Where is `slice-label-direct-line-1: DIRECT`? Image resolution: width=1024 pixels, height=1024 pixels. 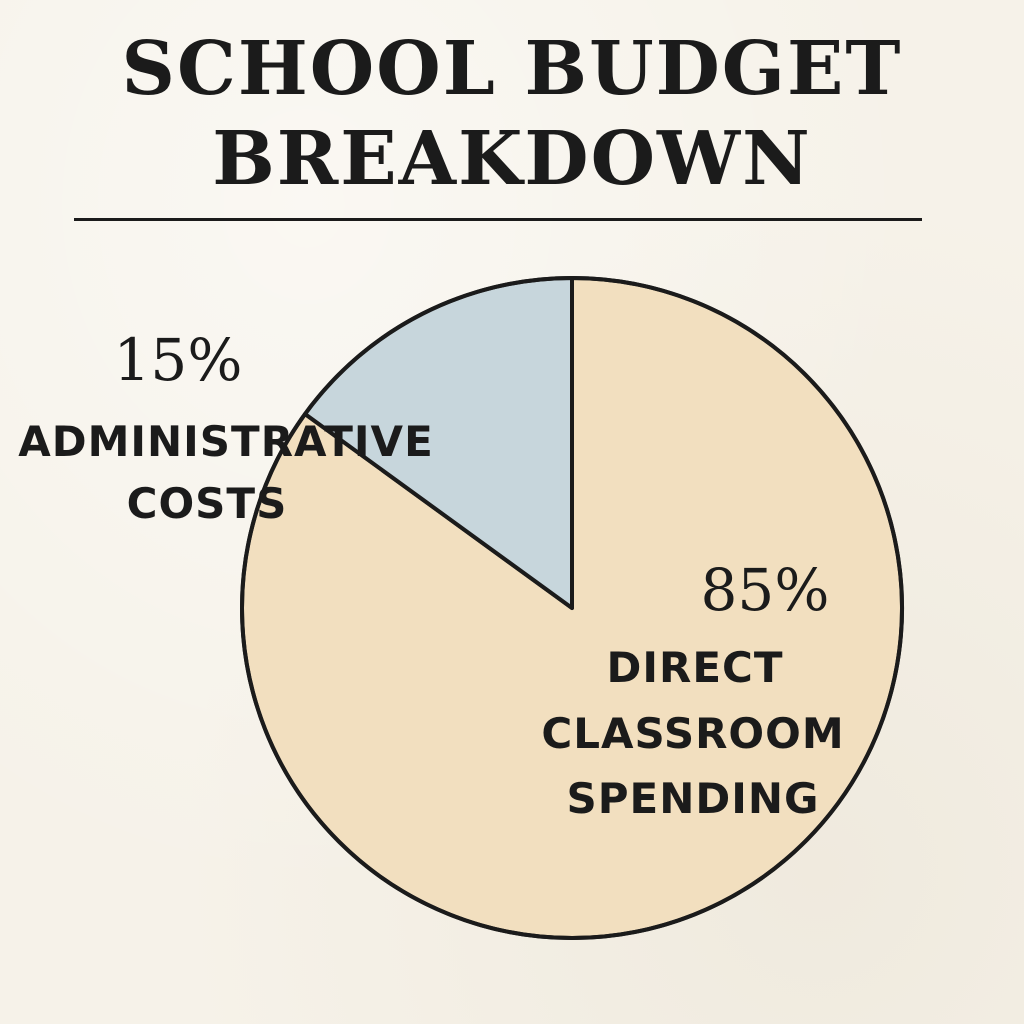
slice-label-direct-line-1: DIRECT is located at coordinates (695, 667).